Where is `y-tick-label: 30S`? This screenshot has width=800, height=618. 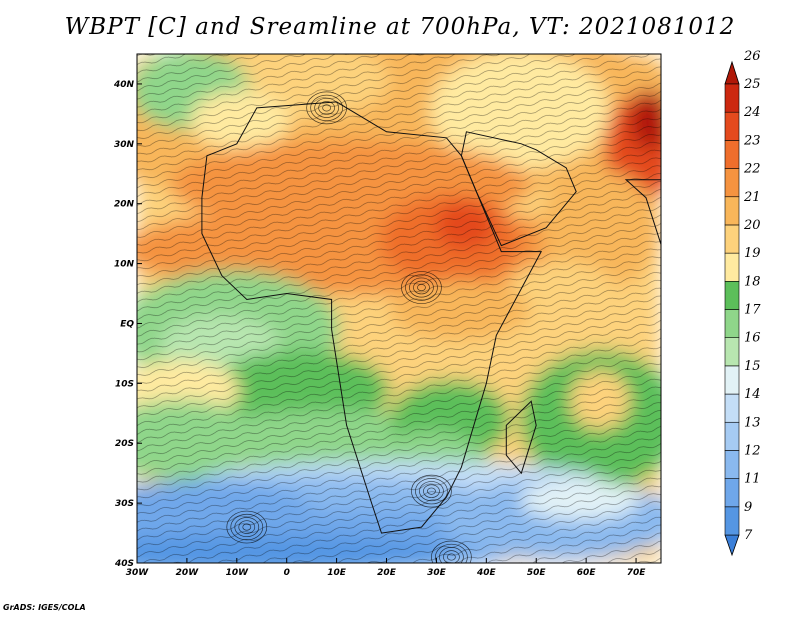 y-tick-label: 30S is located at coordinates (124, 504).